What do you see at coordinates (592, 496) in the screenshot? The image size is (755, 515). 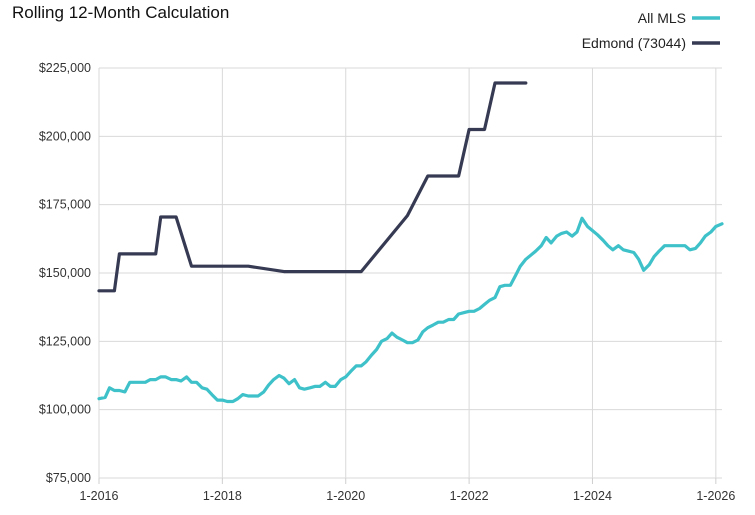 I see `x-tick-label: 1-2024` at bounding box center [592, 496].